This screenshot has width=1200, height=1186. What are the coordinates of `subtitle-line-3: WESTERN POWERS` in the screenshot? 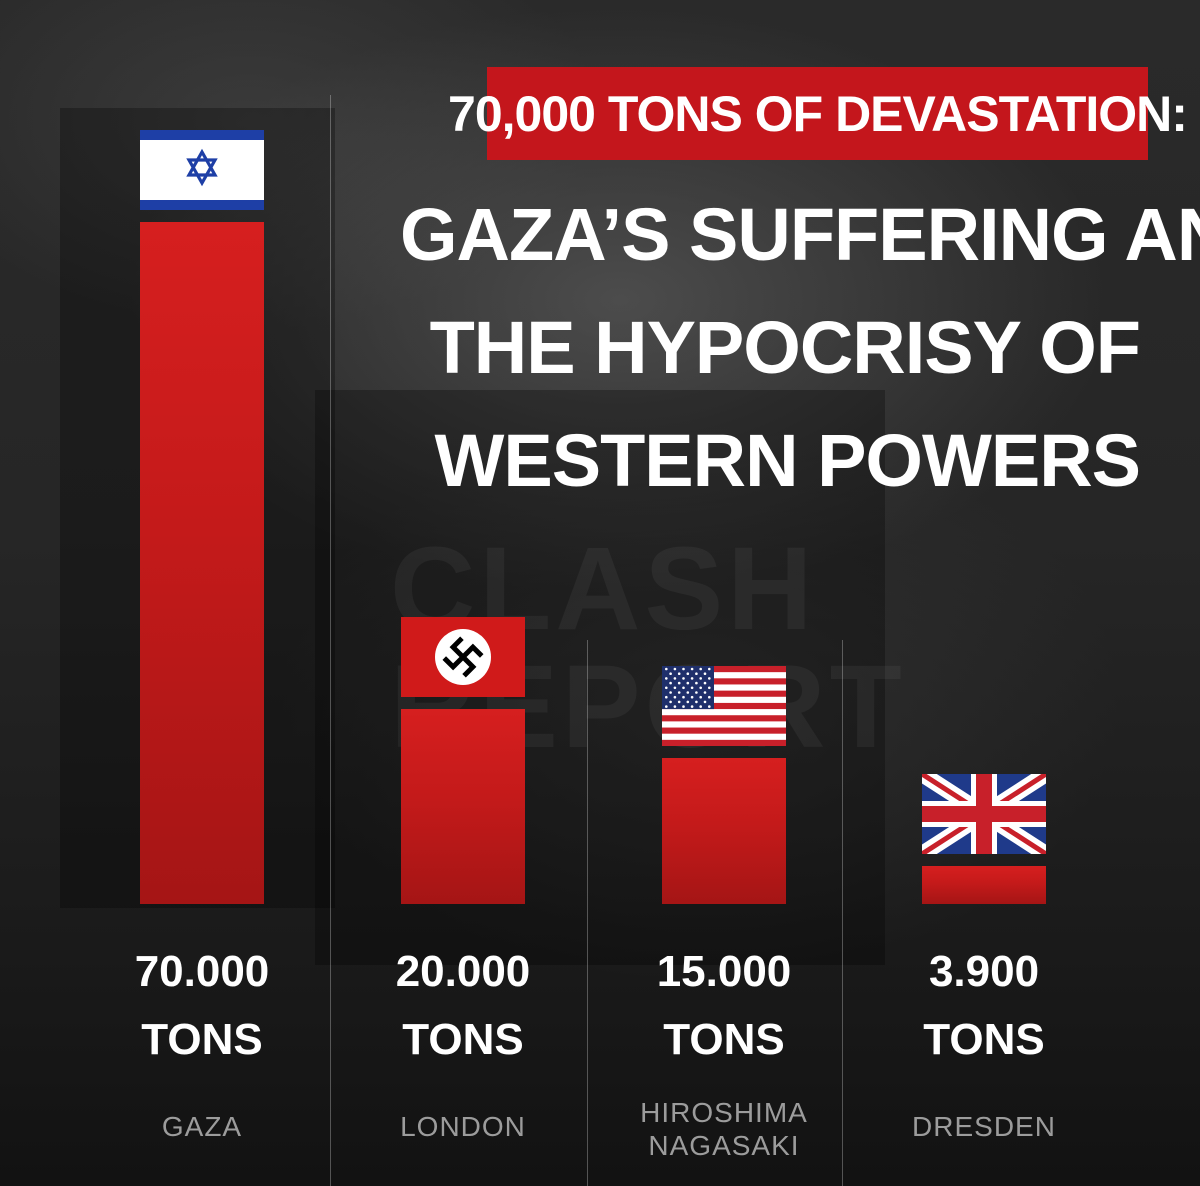 It's located at (787, 460).